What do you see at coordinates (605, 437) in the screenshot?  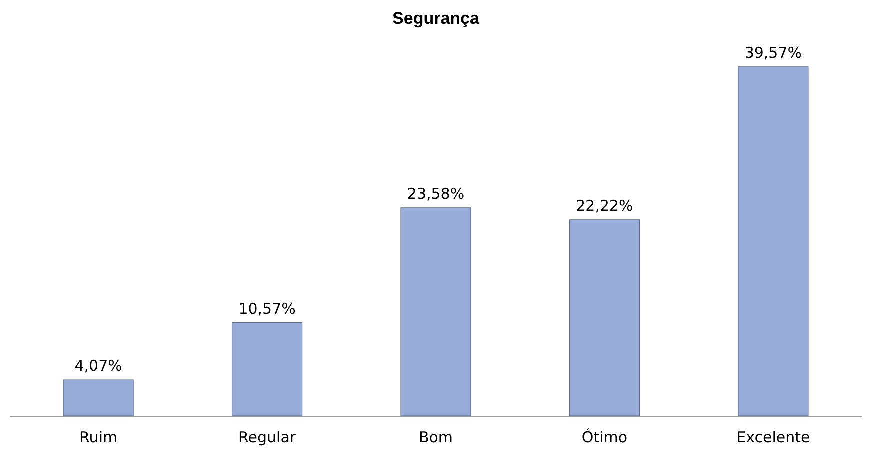 I see `x-tick-label: Ótimo` at bounding box center [605, 437].